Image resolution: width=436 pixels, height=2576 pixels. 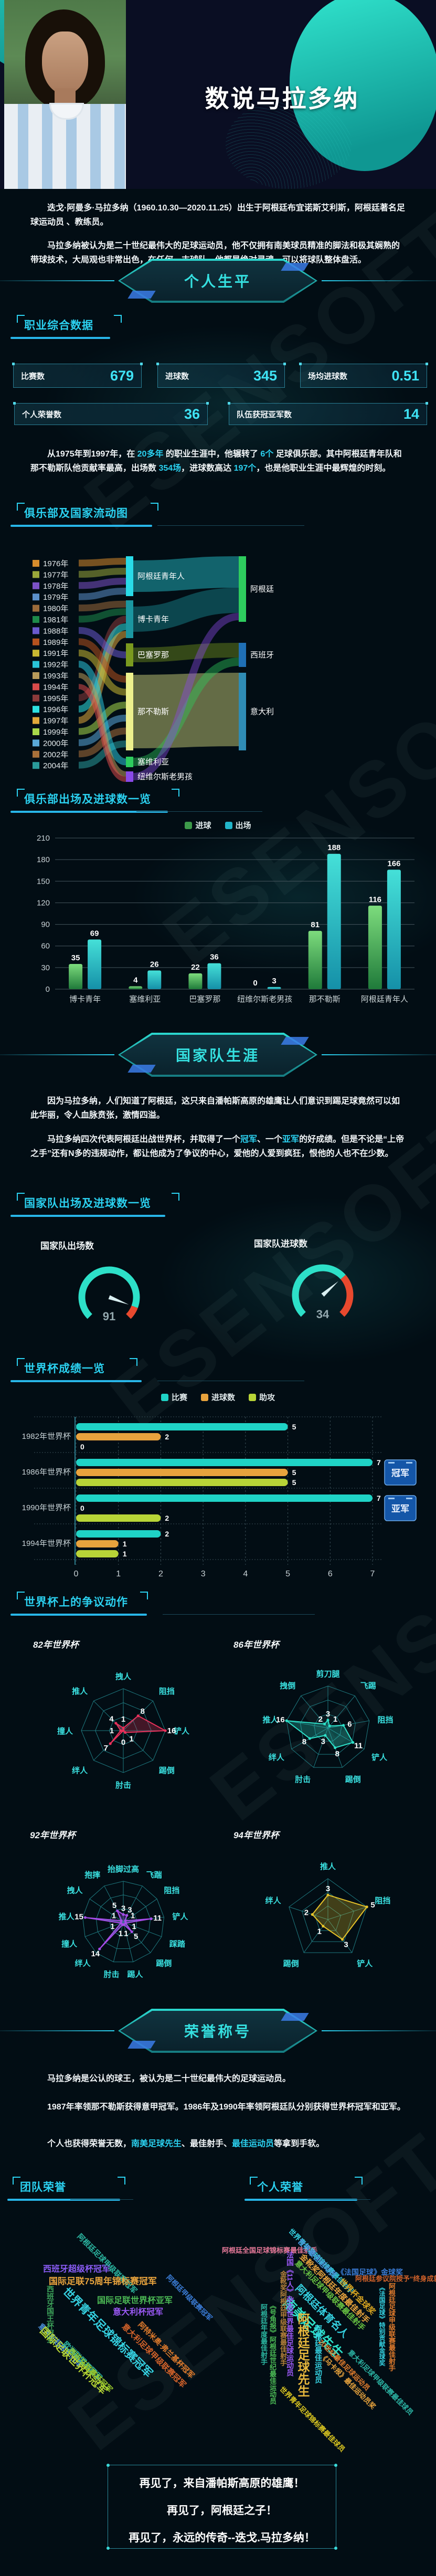 What do you see at coordinates (55, 586) in the screenshot?
I see `svg-text: 1978年` at bounding box center [55, 586].